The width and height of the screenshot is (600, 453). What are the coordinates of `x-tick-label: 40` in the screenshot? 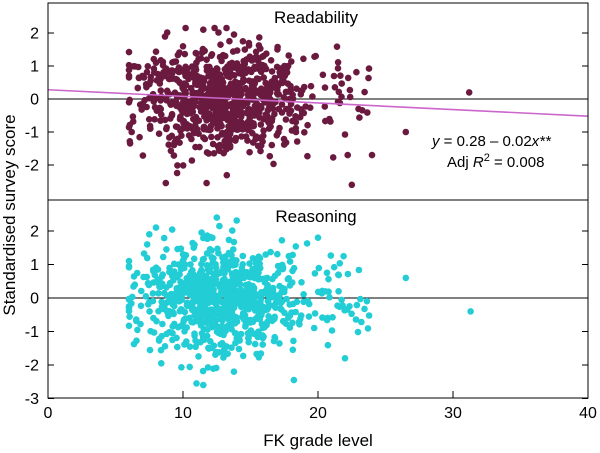 It's located at (588, 413).